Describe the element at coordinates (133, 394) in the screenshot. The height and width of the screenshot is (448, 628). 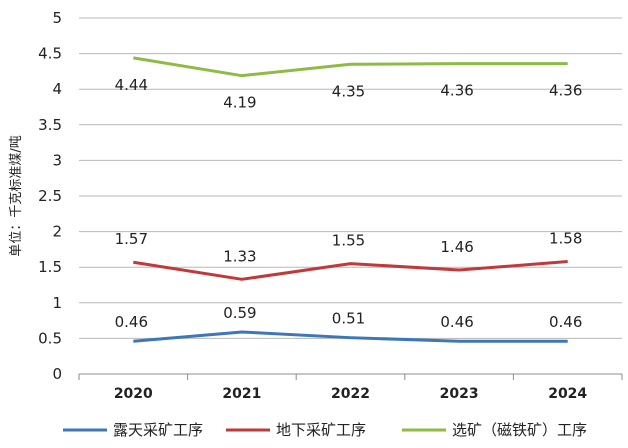
I see `x-tick-label: 2020` at that location.